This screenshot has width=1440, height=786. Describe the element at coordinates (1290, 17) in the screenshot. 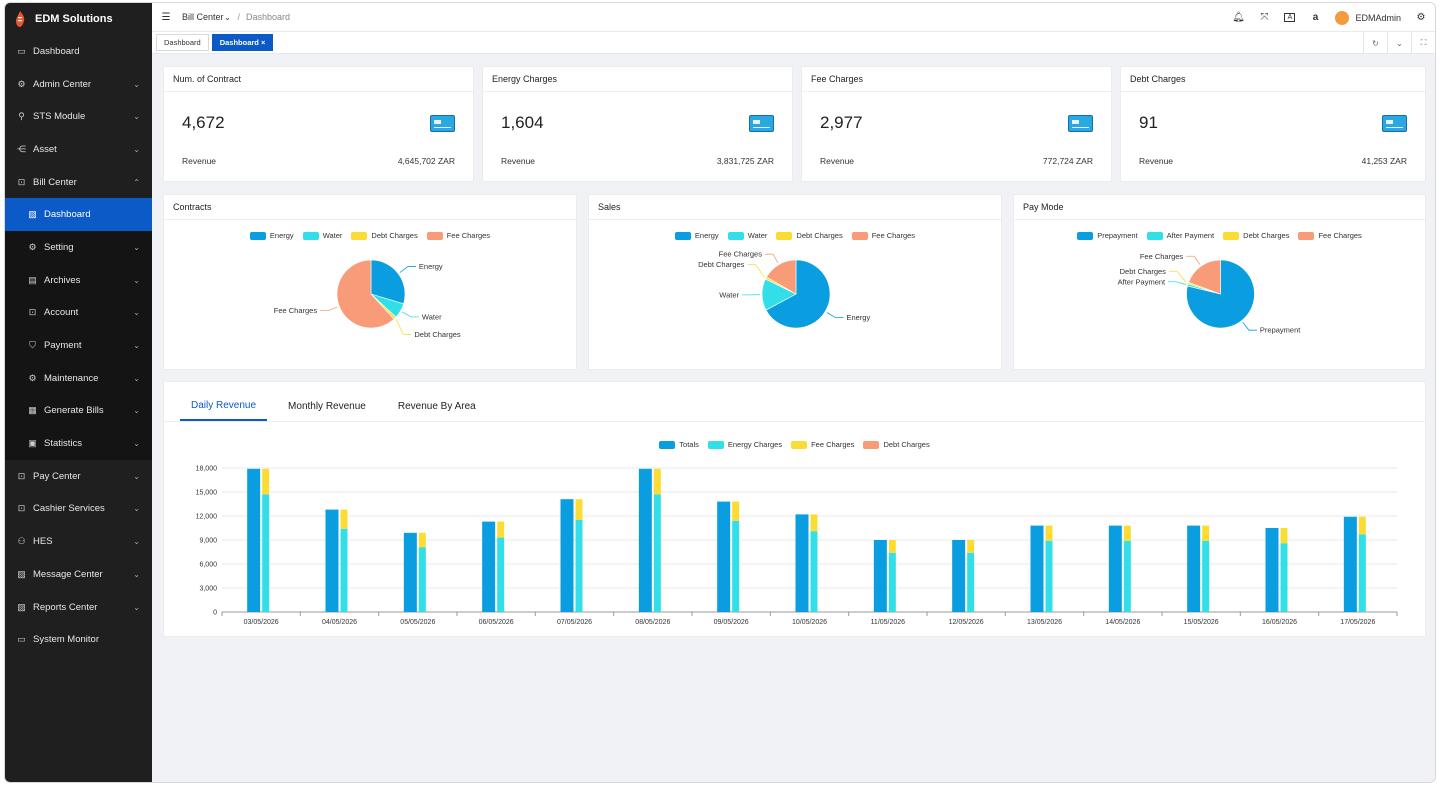

I see `font-size-icon: A` at that location.